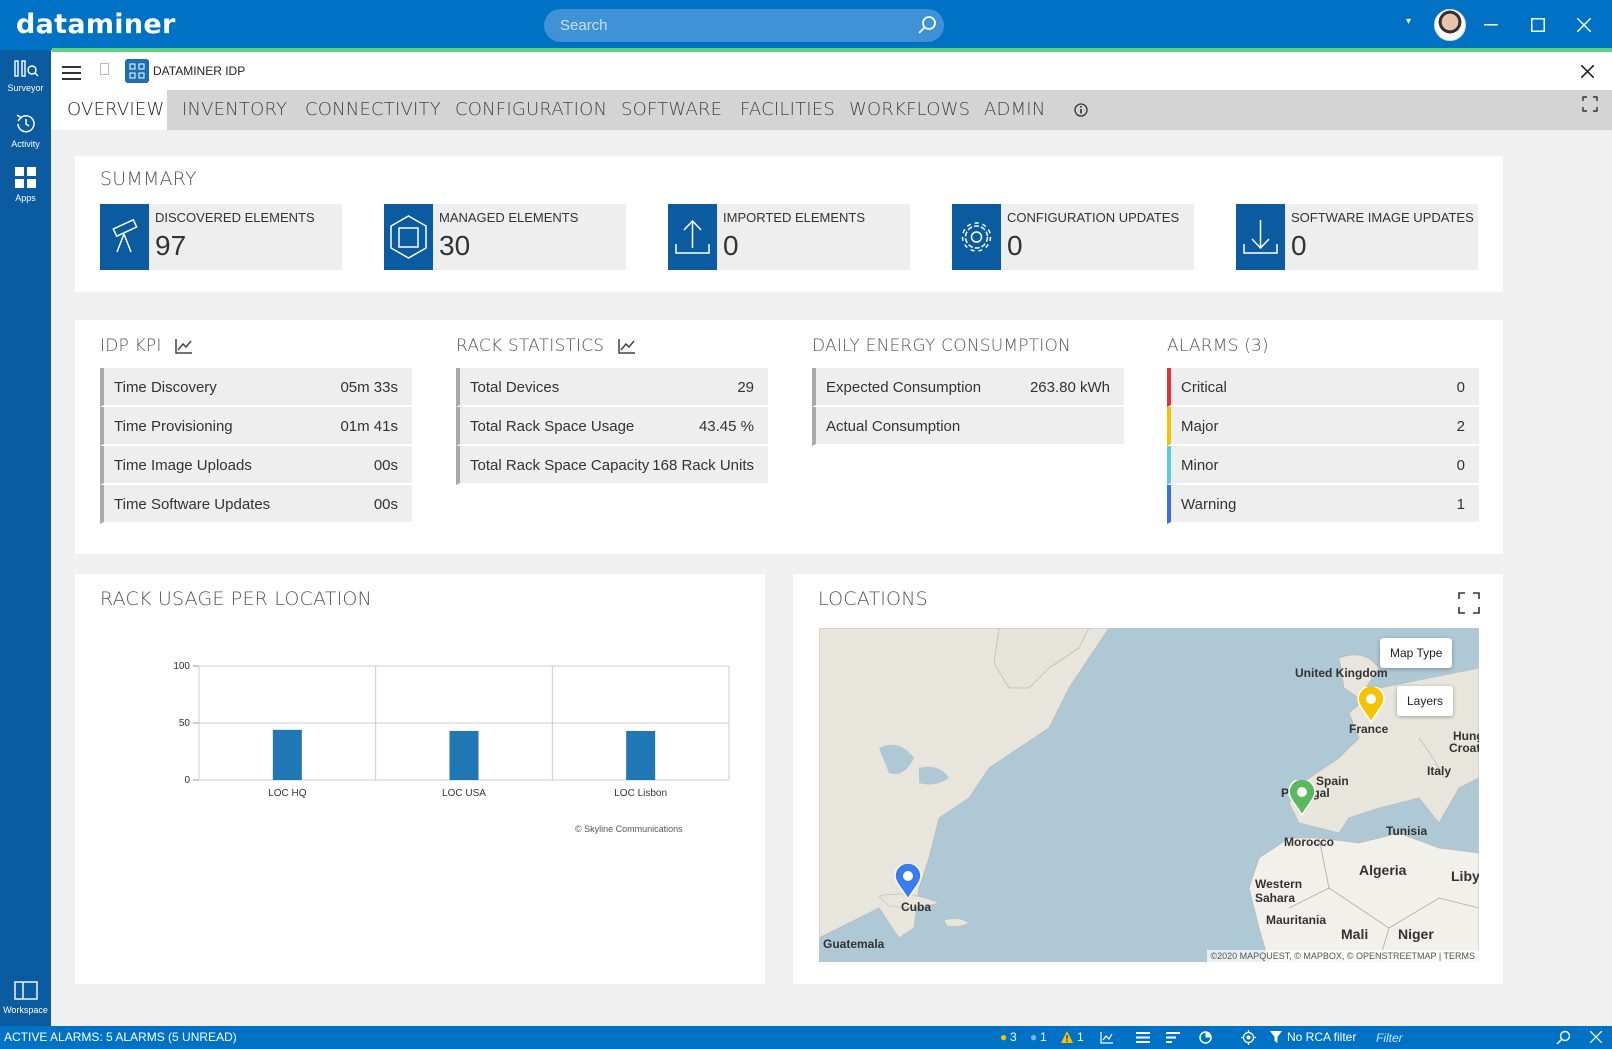 Image resolution: width=1612 pixels, height=1049 pixels. Describe the element at coordinates (1067, 1037) in the screenshot. I see `warning-icon` at that location.